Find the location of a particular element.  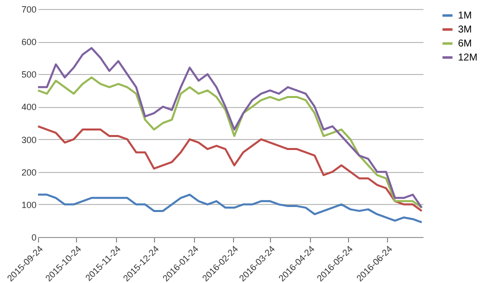

legend-label: 12M is located at coordinates (468, 58).